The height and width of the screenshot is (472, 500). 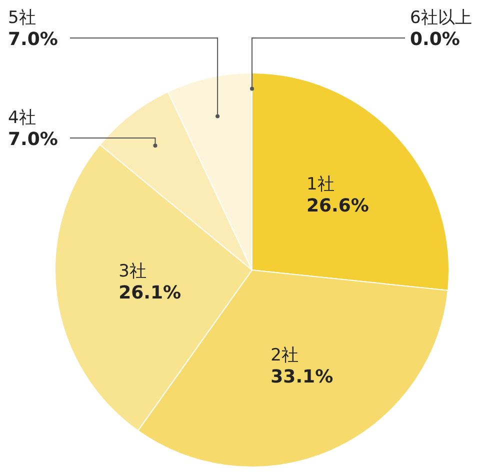 What do you see at coordinates (150, 293) in the screenshot?
I see `data-label: 26.1%` at bounding box center [150, 293].